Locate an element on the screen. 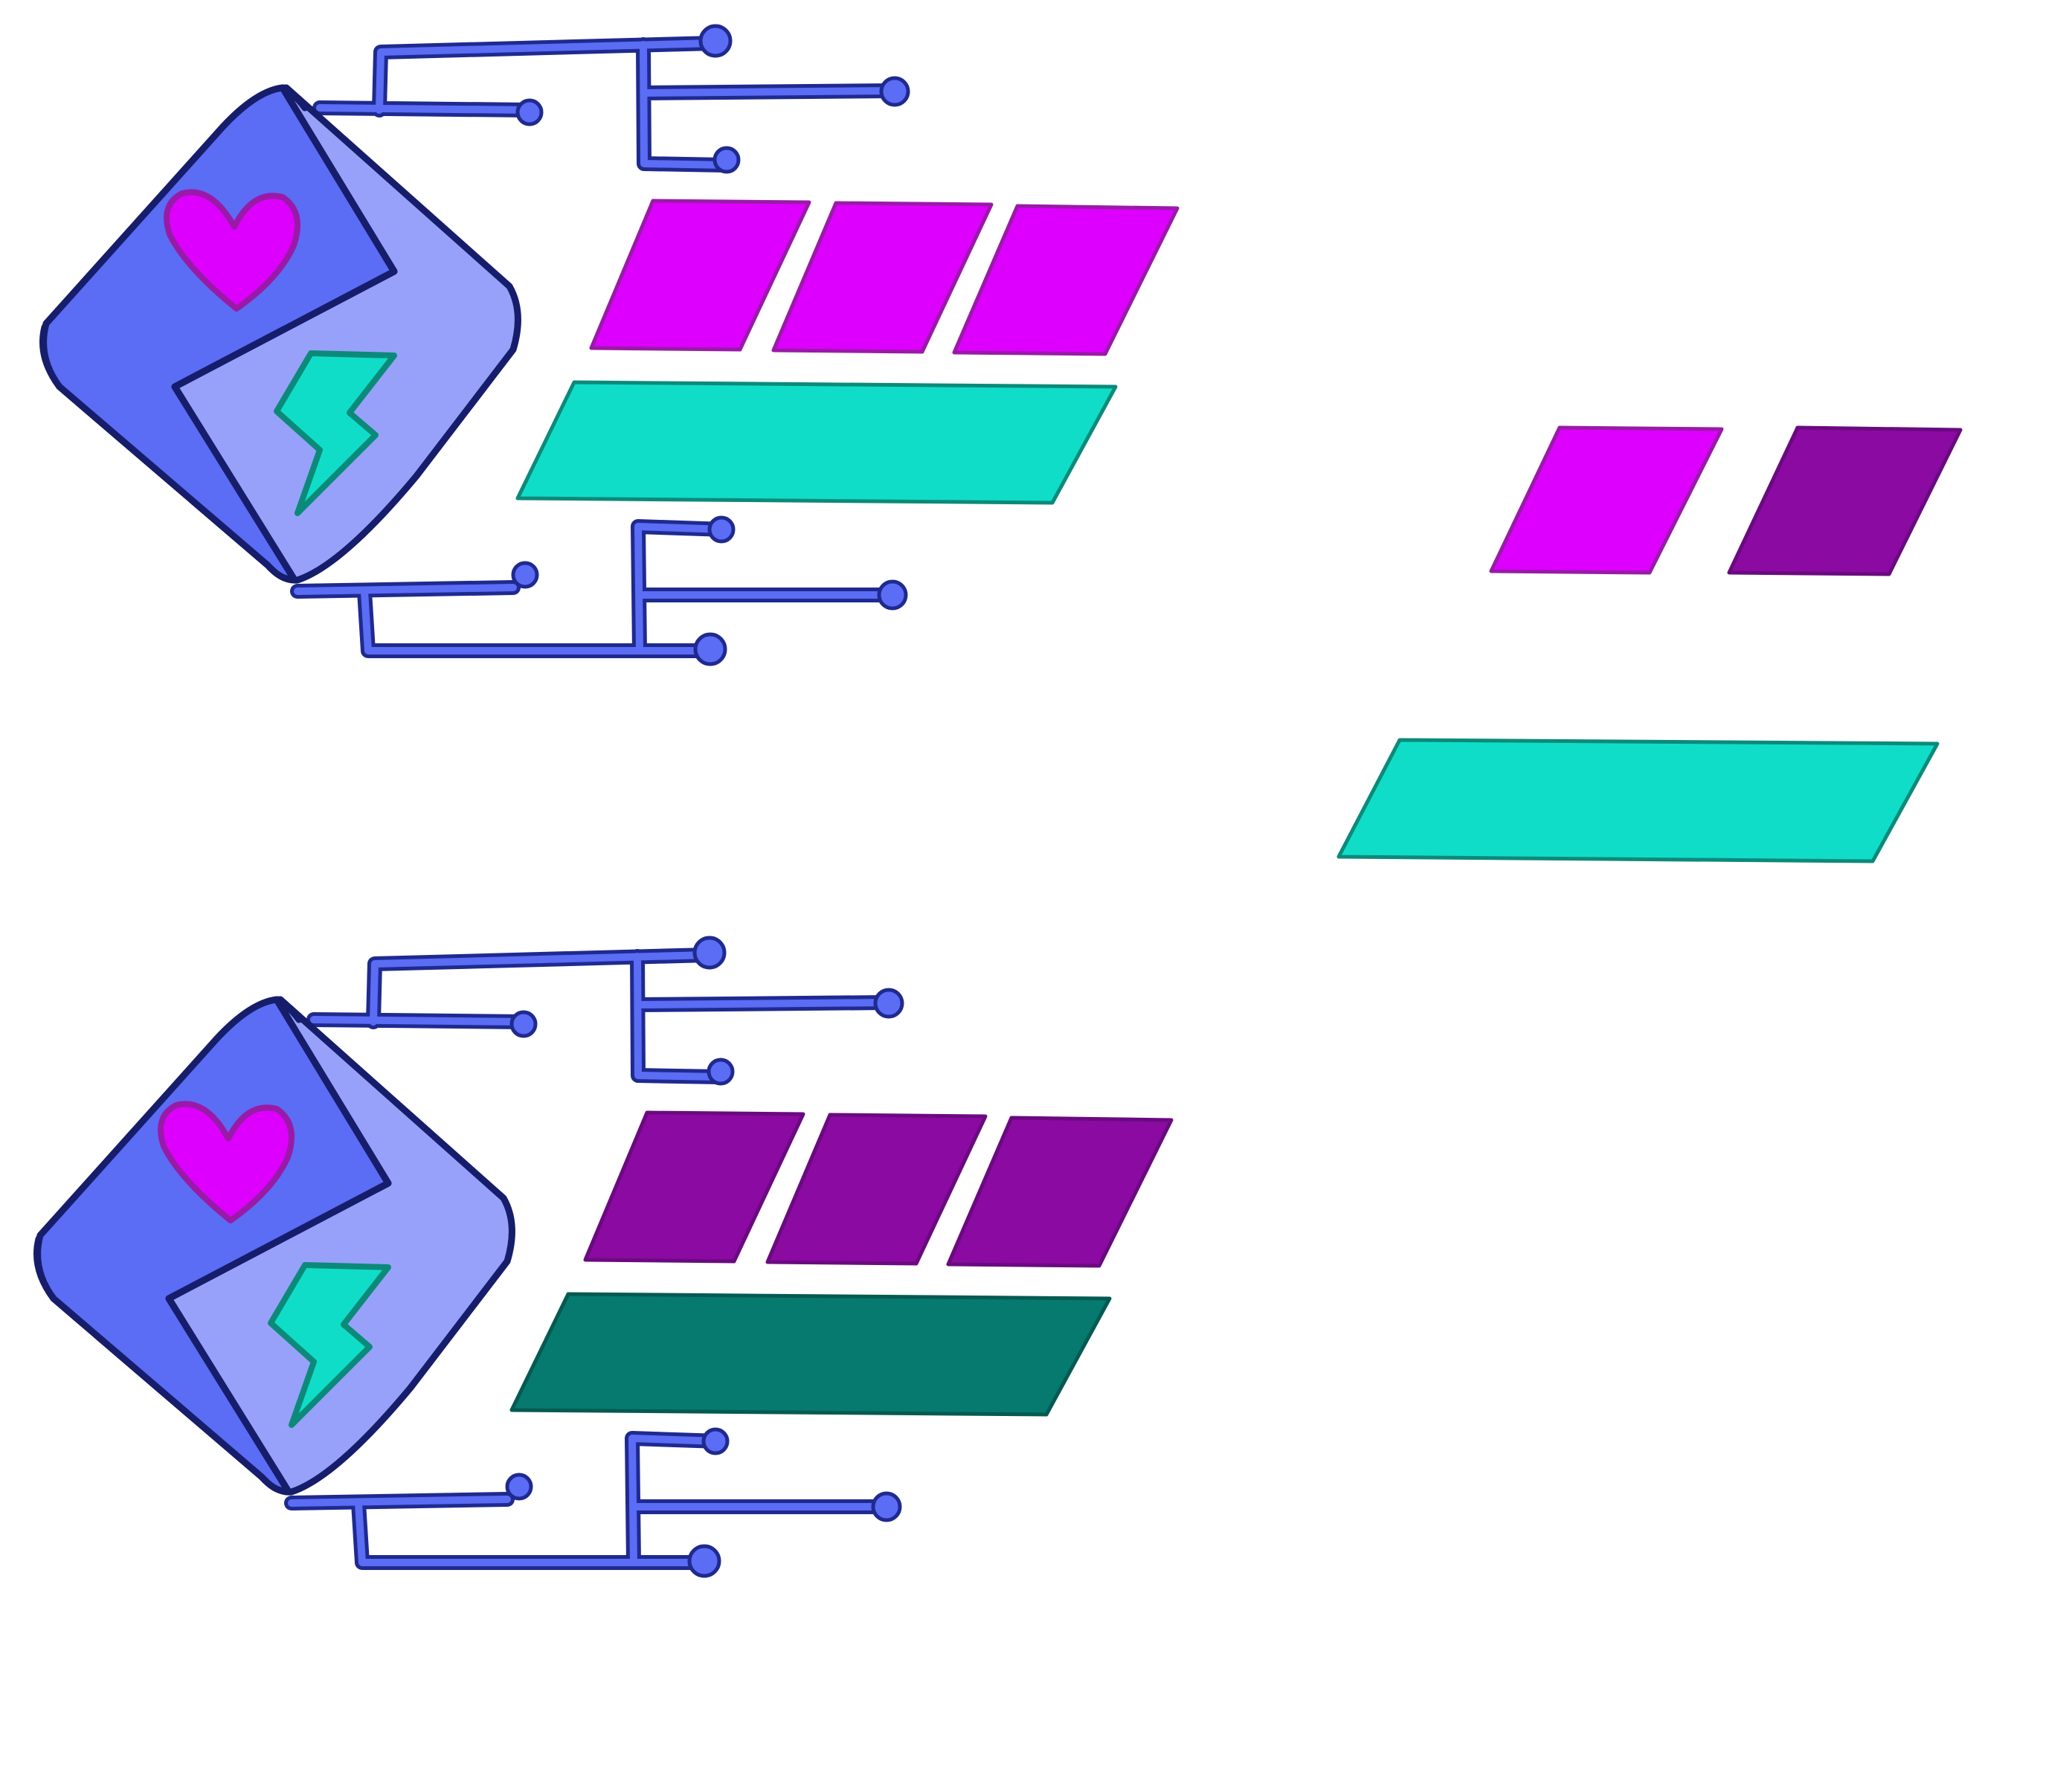  status-card is located at coordinates (1649, 644).